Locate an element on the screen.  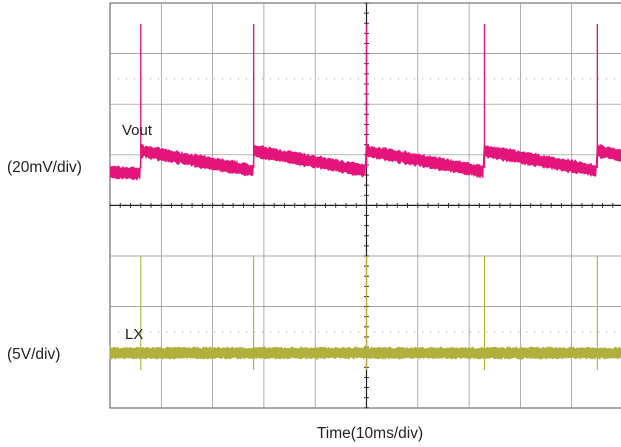
vout-channel-label: Vout is located at coordinates (137, 130).